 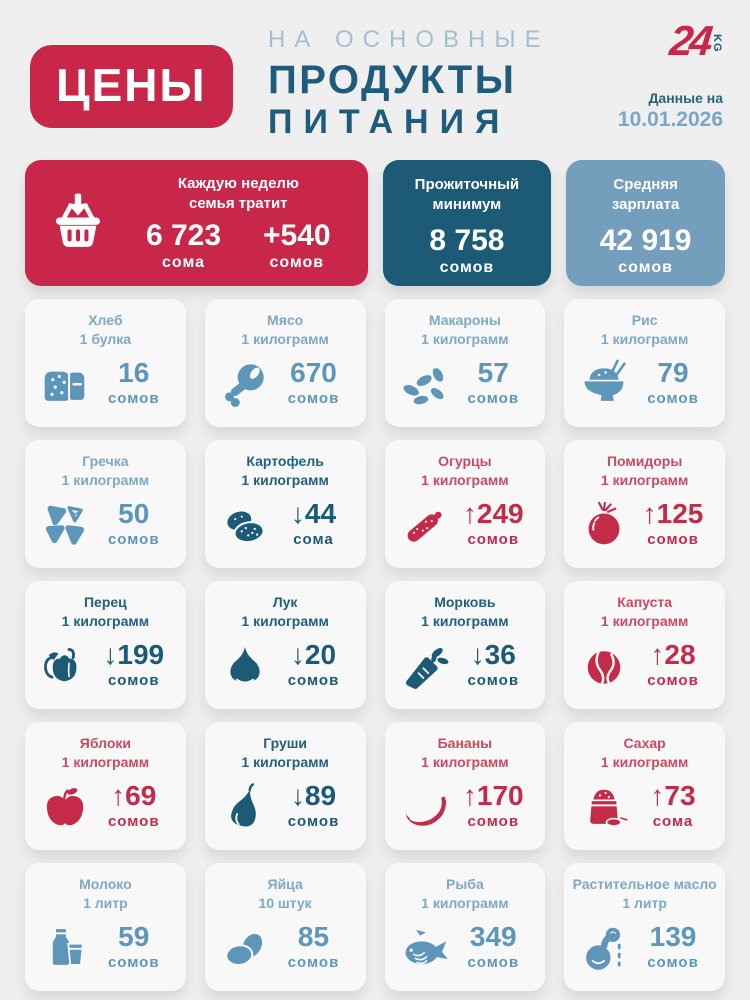 I want to click on title-line-2: ПРОДУКТЫ, so click(x=392, y=80).